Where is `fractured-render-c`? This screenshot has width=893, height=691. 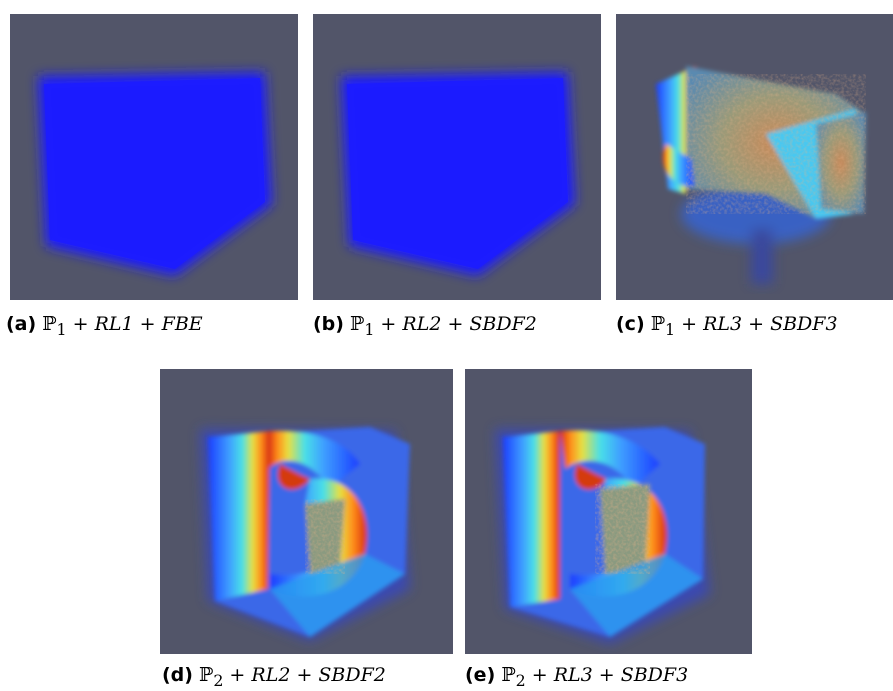
fractured-render-c is located at coordinates (761, 175).